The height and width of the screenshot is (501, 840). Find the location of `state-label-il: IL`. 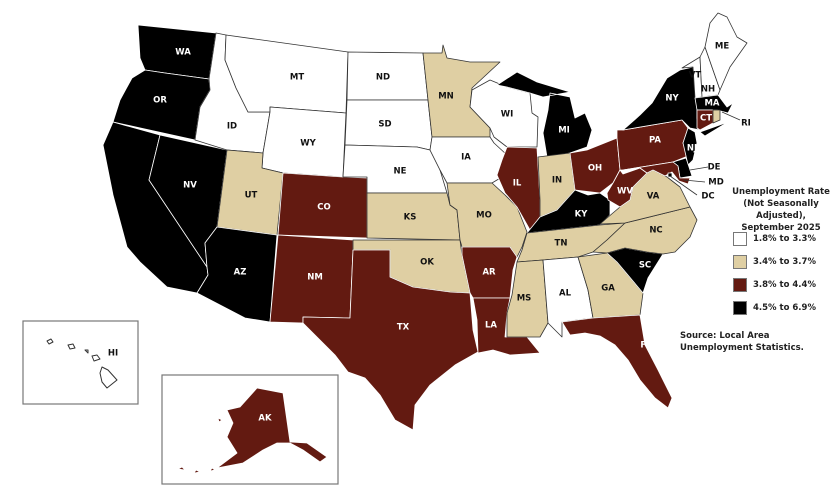

state-label-il: IL is located at coordinates (517, 184).